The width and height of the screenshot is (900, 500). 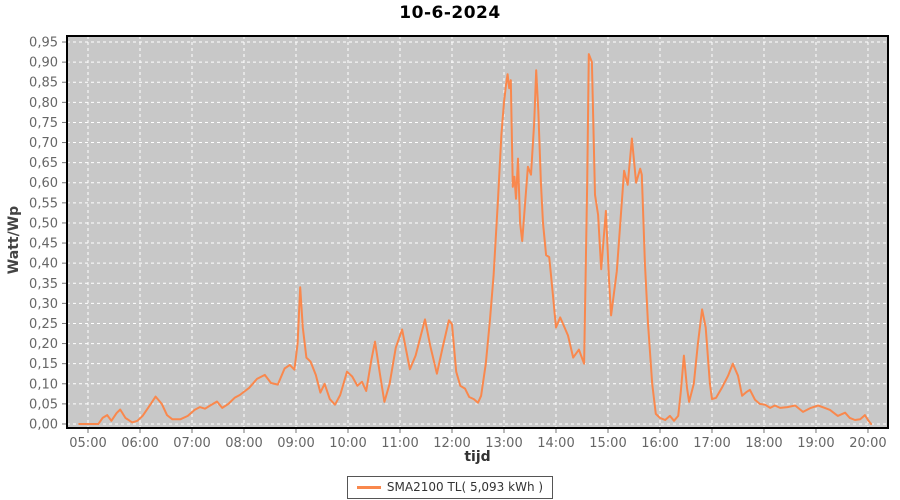 I want to click on legend: SMA2100 TL( 5,093 kWh ), so click(x=450, y=487).